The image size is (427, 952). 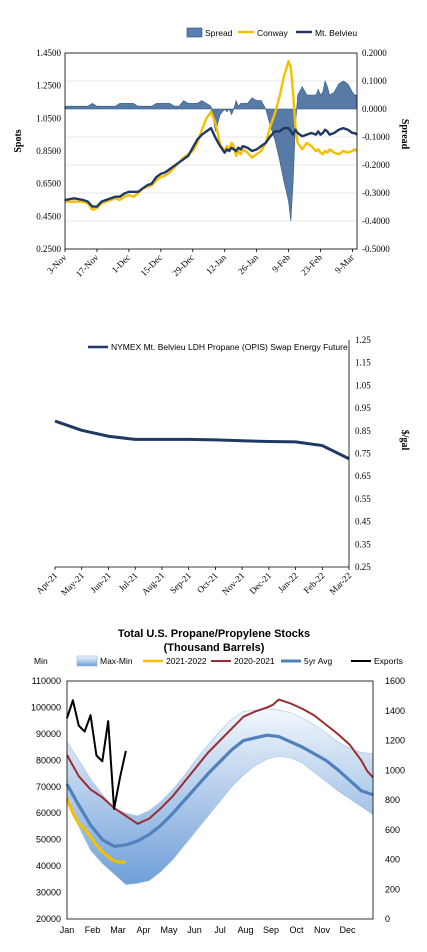 What do you see at coordinates (180, 582) in the screenshot?
I see `chart2-x-tick-label: Sep-21` at bounding box center [180, 582].